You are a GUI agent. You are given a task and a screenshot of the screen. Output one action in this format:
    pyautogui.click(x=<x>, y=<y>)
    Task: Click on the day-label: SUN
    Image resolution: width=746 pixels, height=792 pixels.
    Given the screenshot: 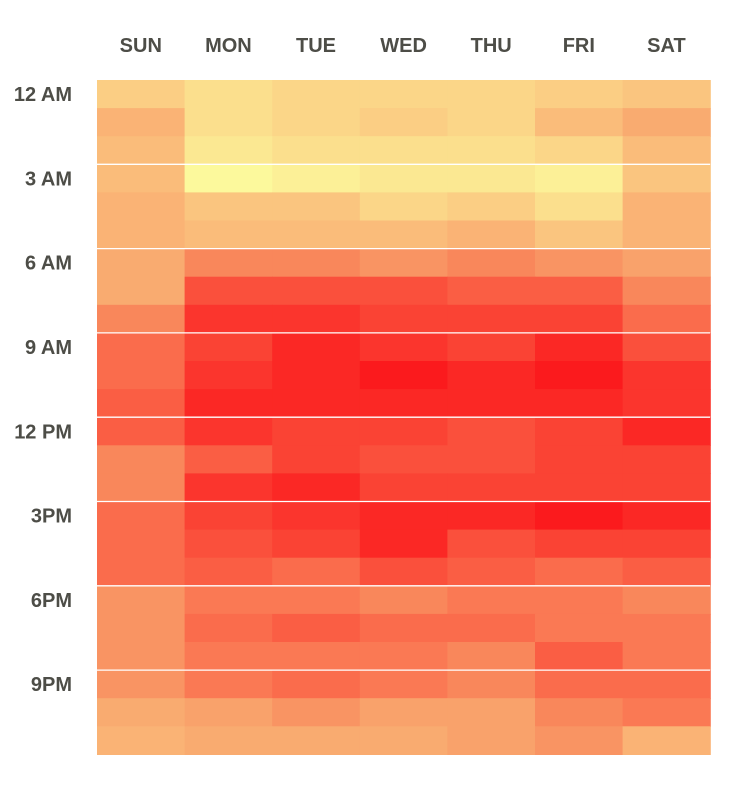 What is the action you would take?
    pyautogui.click(x=141, y=46)
    